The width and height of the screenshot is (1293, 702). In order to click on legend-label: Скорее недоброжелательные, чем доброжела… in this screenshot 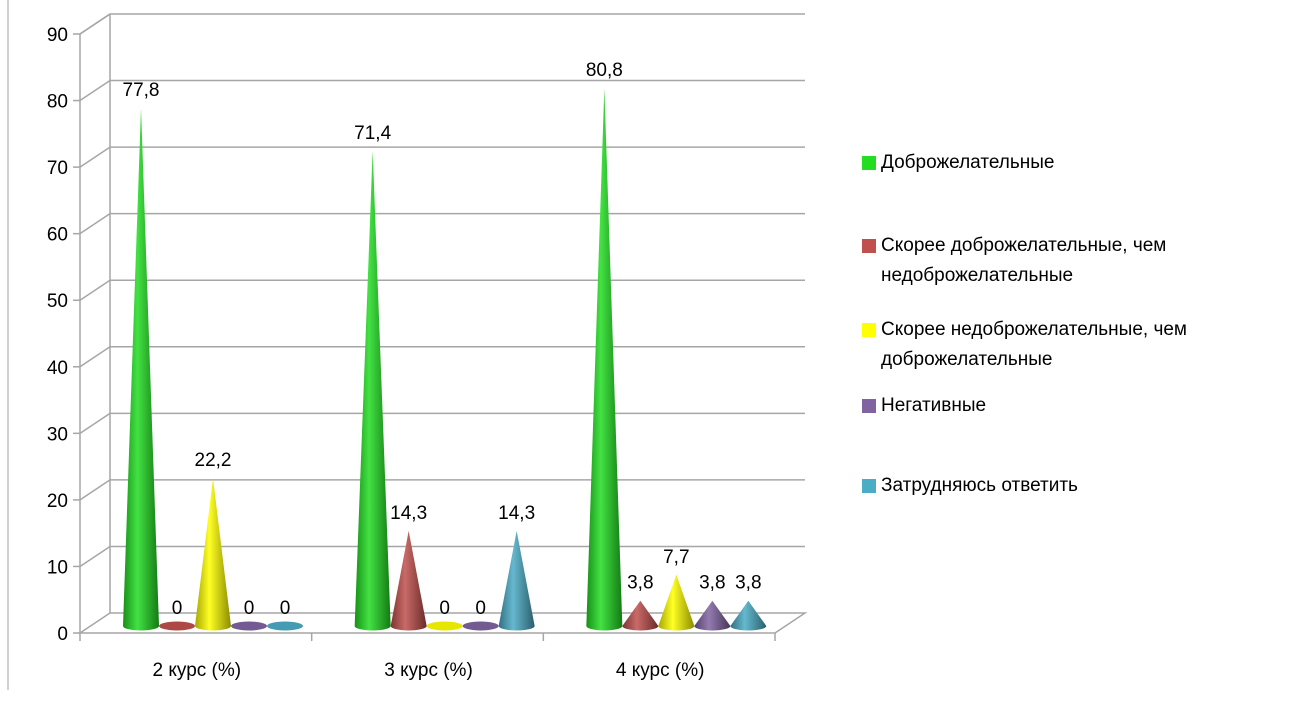, I will do `click(1034, 344)`.